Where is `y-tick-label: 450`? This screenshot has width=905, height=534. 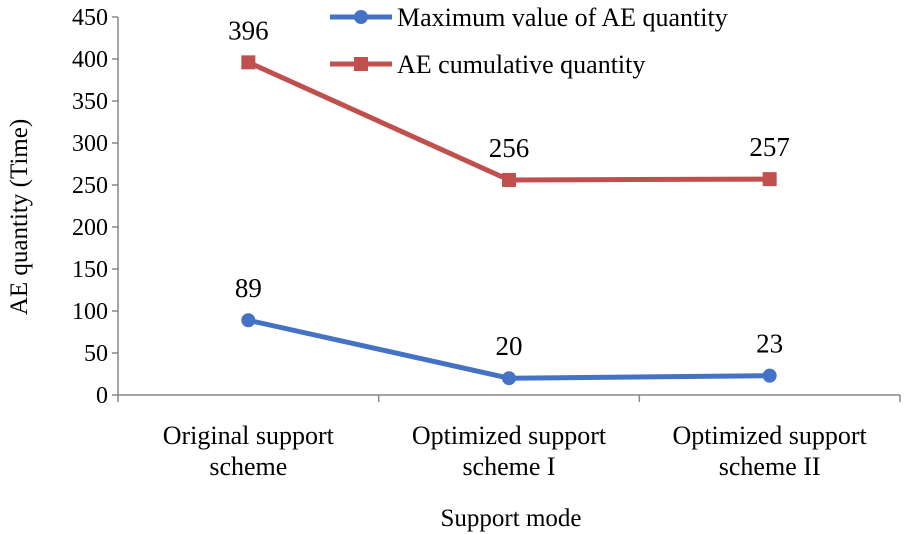
y-tick-label: 450 is located at coordinates (90, 18).